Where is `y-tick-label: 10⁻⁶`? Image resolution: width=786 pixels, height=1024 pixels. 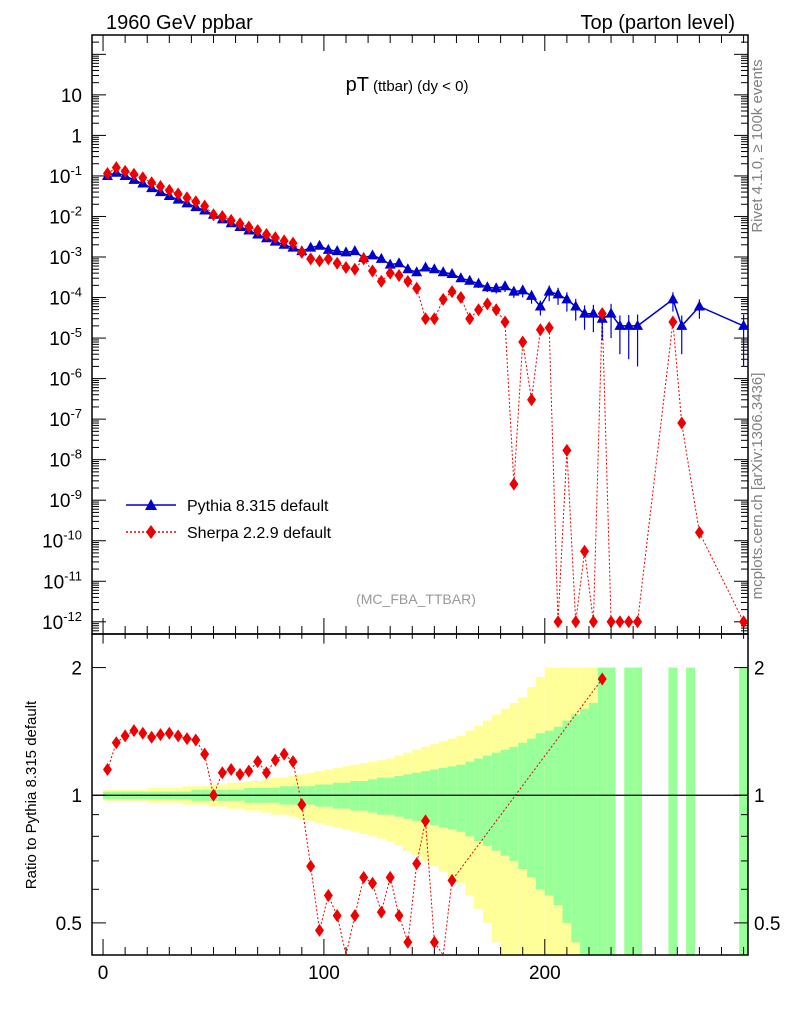
y-tick-label: 10⁻⁶ is located at coordinates (65, 378).